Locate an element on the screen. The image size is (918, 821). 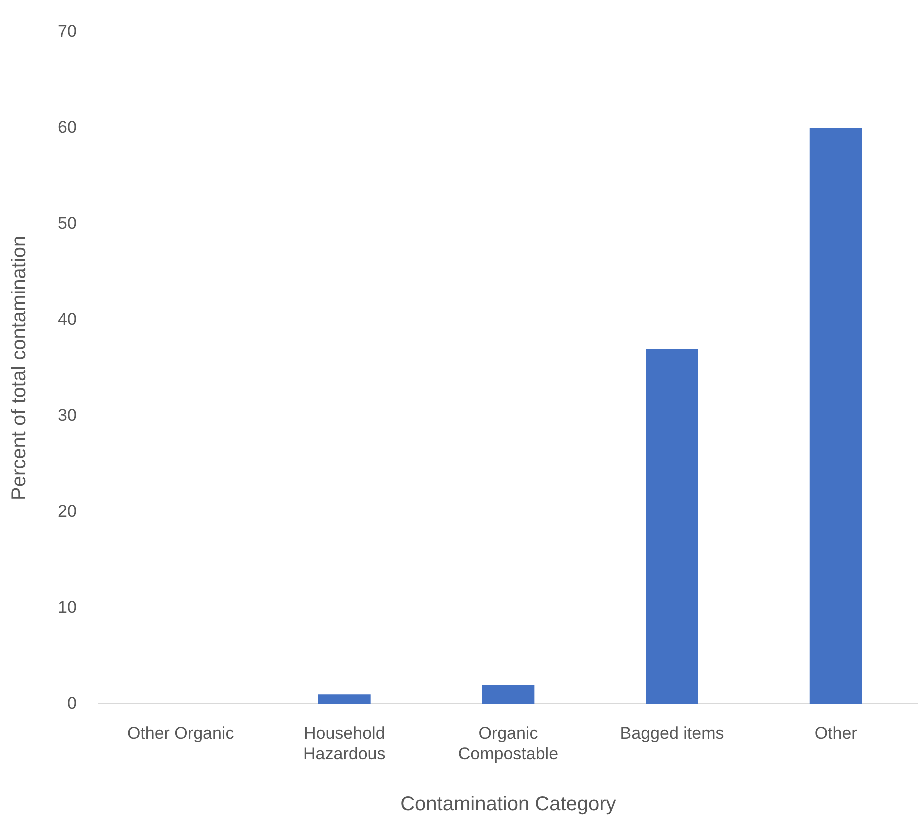
y-tick-label: 20 is located at coordinates (67, 511).